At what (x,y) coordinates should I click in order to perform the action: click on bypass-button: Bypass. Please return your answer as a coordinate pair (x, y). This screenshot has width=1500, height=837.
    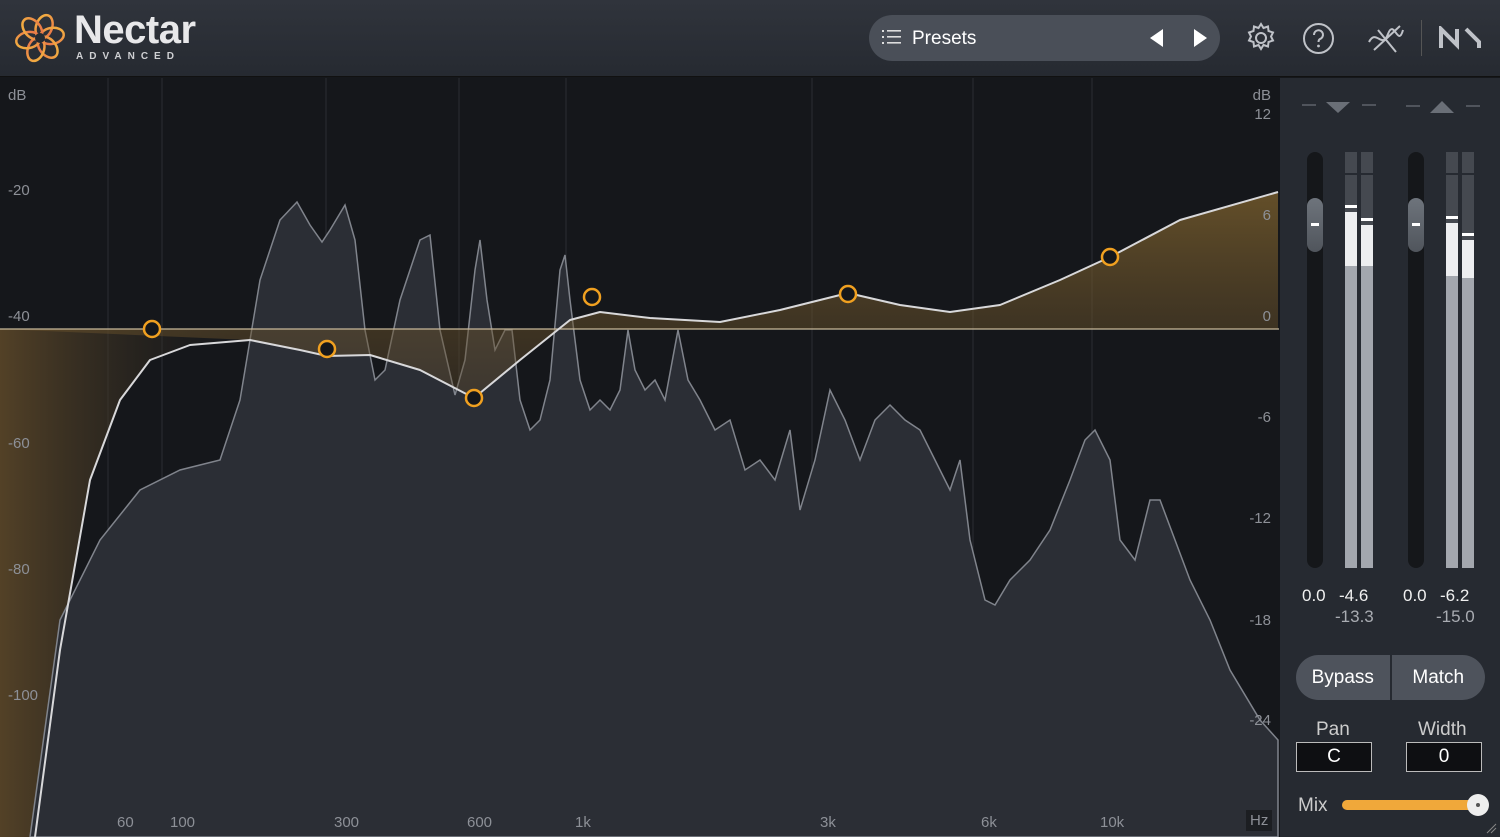
    Looking at the image, I should click on (1343, 677).